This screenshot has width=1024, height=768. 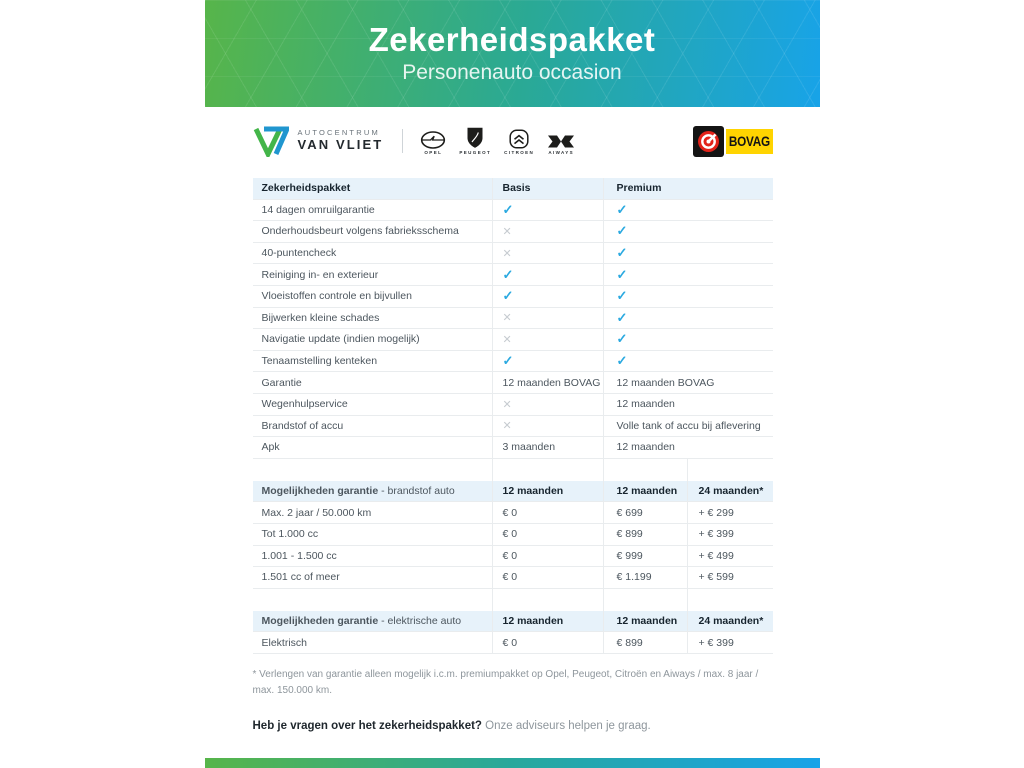 What do you see at coordinates (316, 512) in the screenshot?
I see `row-label: Max. 2 jaar / 50.000 km` at bounding box center [316, 512].